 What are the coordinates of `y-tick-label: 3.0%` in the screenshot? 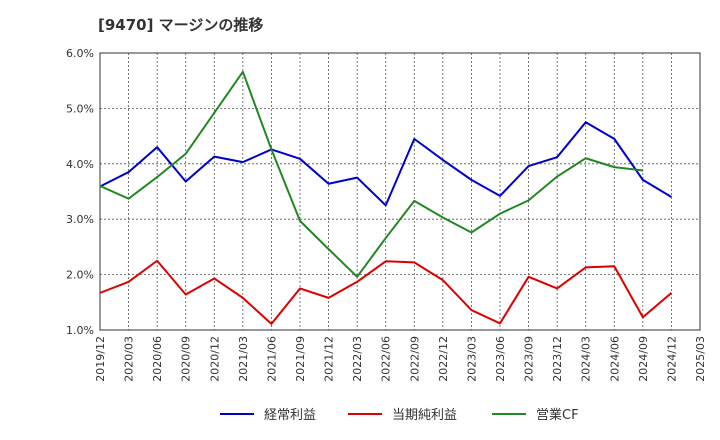 It's located at (80, 219).